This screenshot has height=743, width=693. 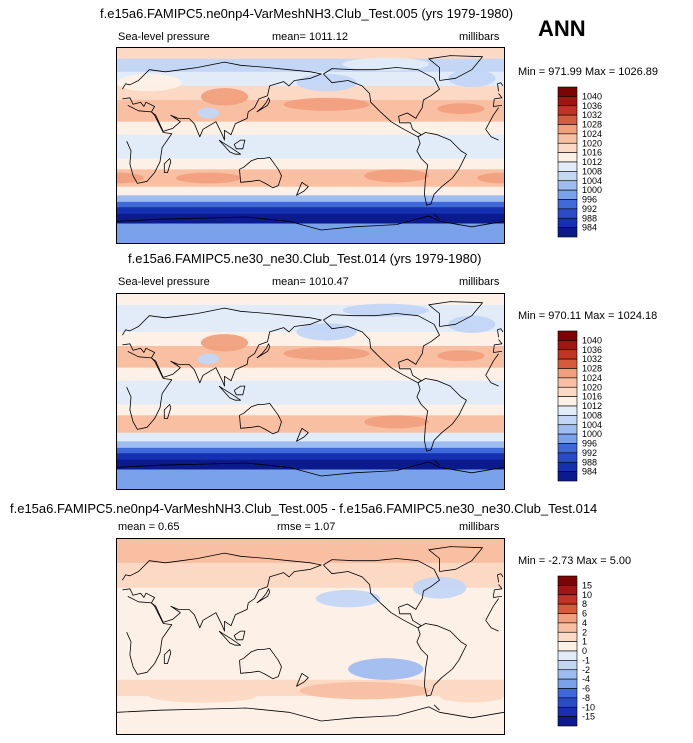 What do you see at coordinates (588, 316) in the screenshot?
I see `panel2-minmax: Min = 970.11 Max = 1024.18` at bounding box center [588, 316].